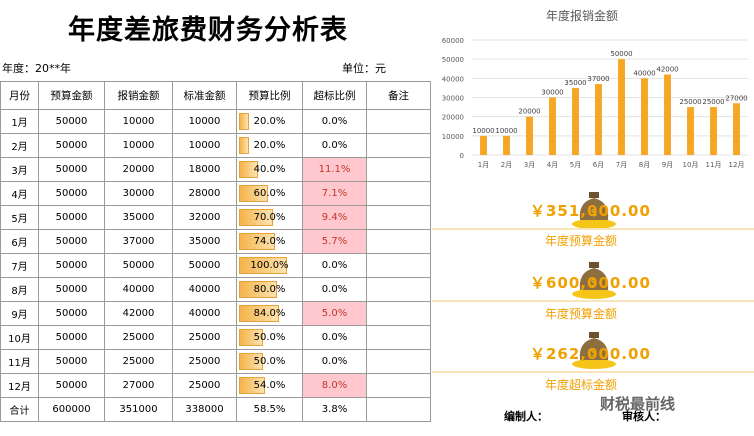 This screenshot has height=436, width=754. Describe the element at coordinates (644, 165) in the screenshot. I see `x-tick-label: 8月` at that location.